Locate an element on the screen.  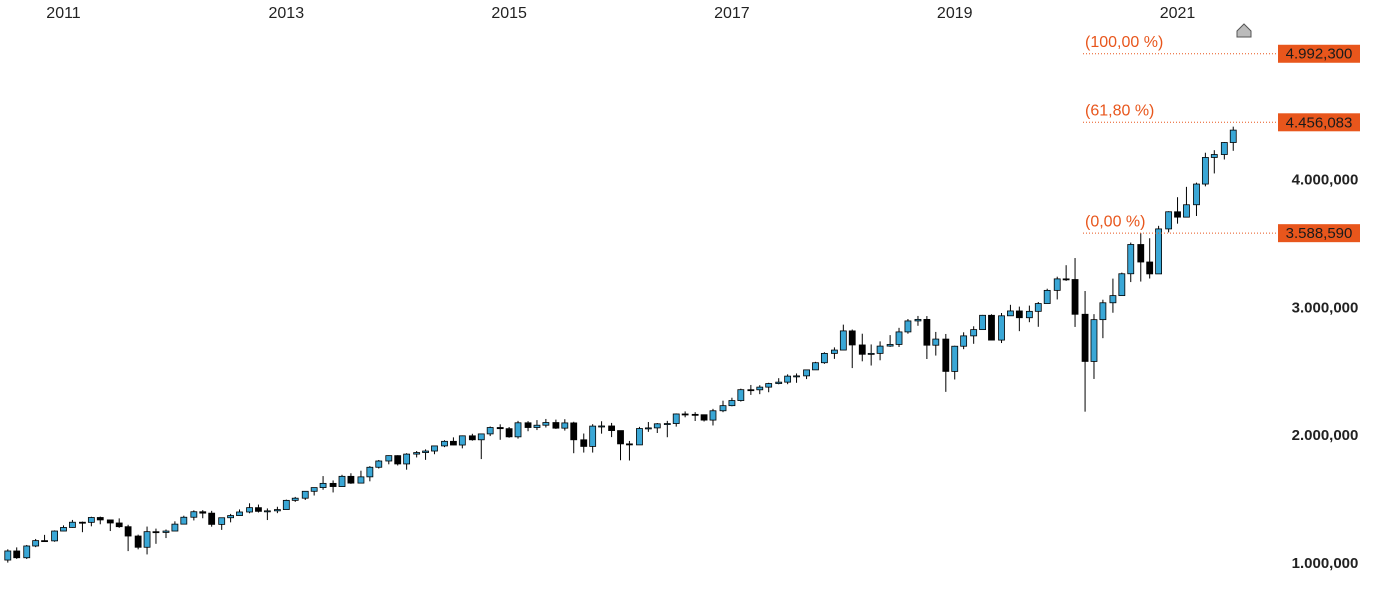
y-tick-label: 3.000,000 is located at coordinates (1325, 307).